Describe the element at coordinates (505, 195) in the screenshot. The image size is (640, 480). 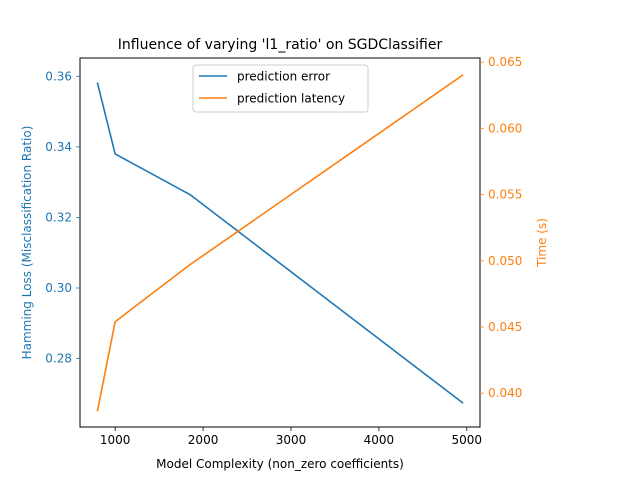
I see `right-y-tick-label: 0.055` at that location.